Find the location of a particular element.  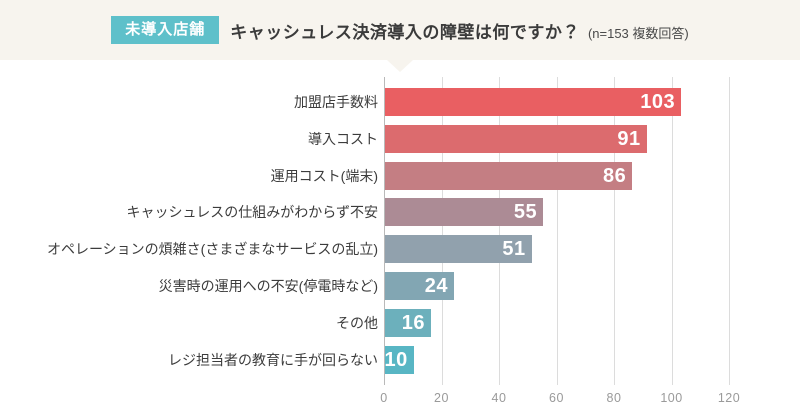

category-label: キャッシュレスの仕組みがわからず不安 is located at coordinates (252, 212).